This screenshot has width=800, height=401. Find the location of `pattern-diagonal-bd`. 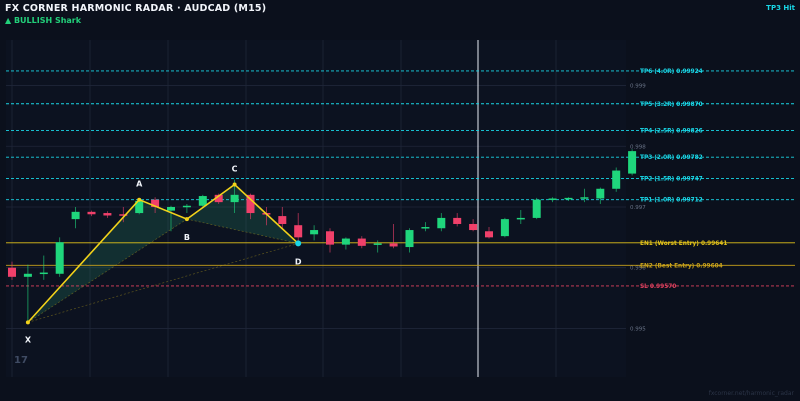

pattern-diagonal-bd is located at coordinates (242, 231).